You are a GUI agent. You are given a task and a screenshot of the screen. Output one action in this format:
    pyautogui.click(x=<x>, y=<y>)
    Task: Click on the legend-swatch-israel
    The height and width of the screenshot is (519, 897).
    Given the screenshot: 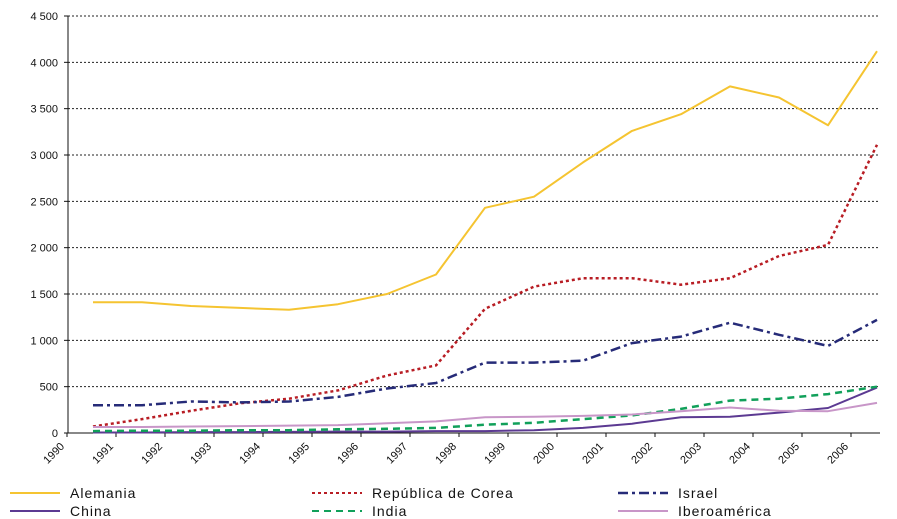 What is the action you would take?
    pyautogui.click(x=643, y=492)
    